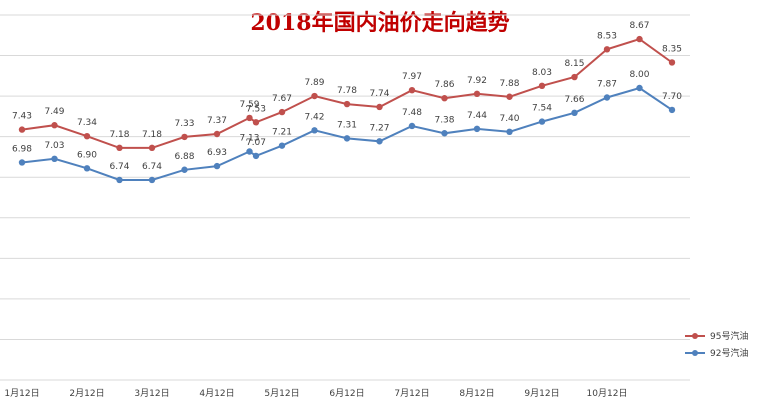 Image resolution: width=760 pixels, height=407 pixels. Describe the element at coordinates (87, 155) in the screenshot. I see `data-label: 6.90` at that location.